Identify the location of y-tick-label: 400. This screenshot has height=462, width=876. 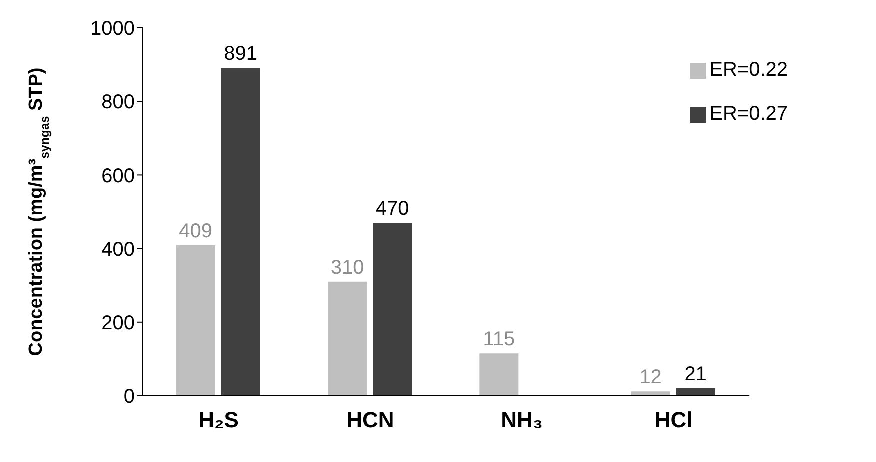
(118, 249).